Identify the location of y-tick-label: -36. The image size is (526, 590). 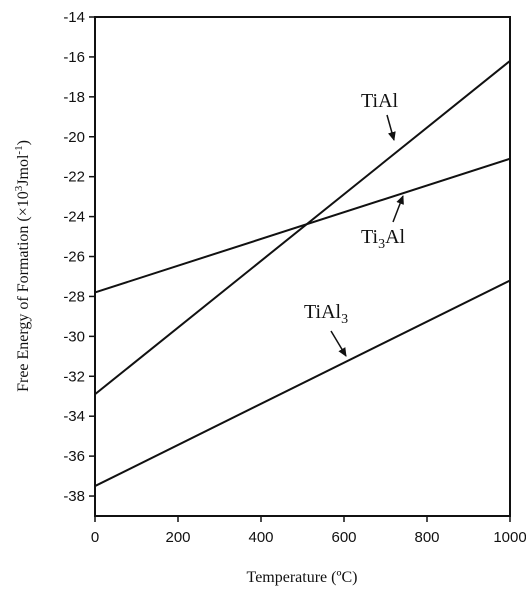
(74, 456).